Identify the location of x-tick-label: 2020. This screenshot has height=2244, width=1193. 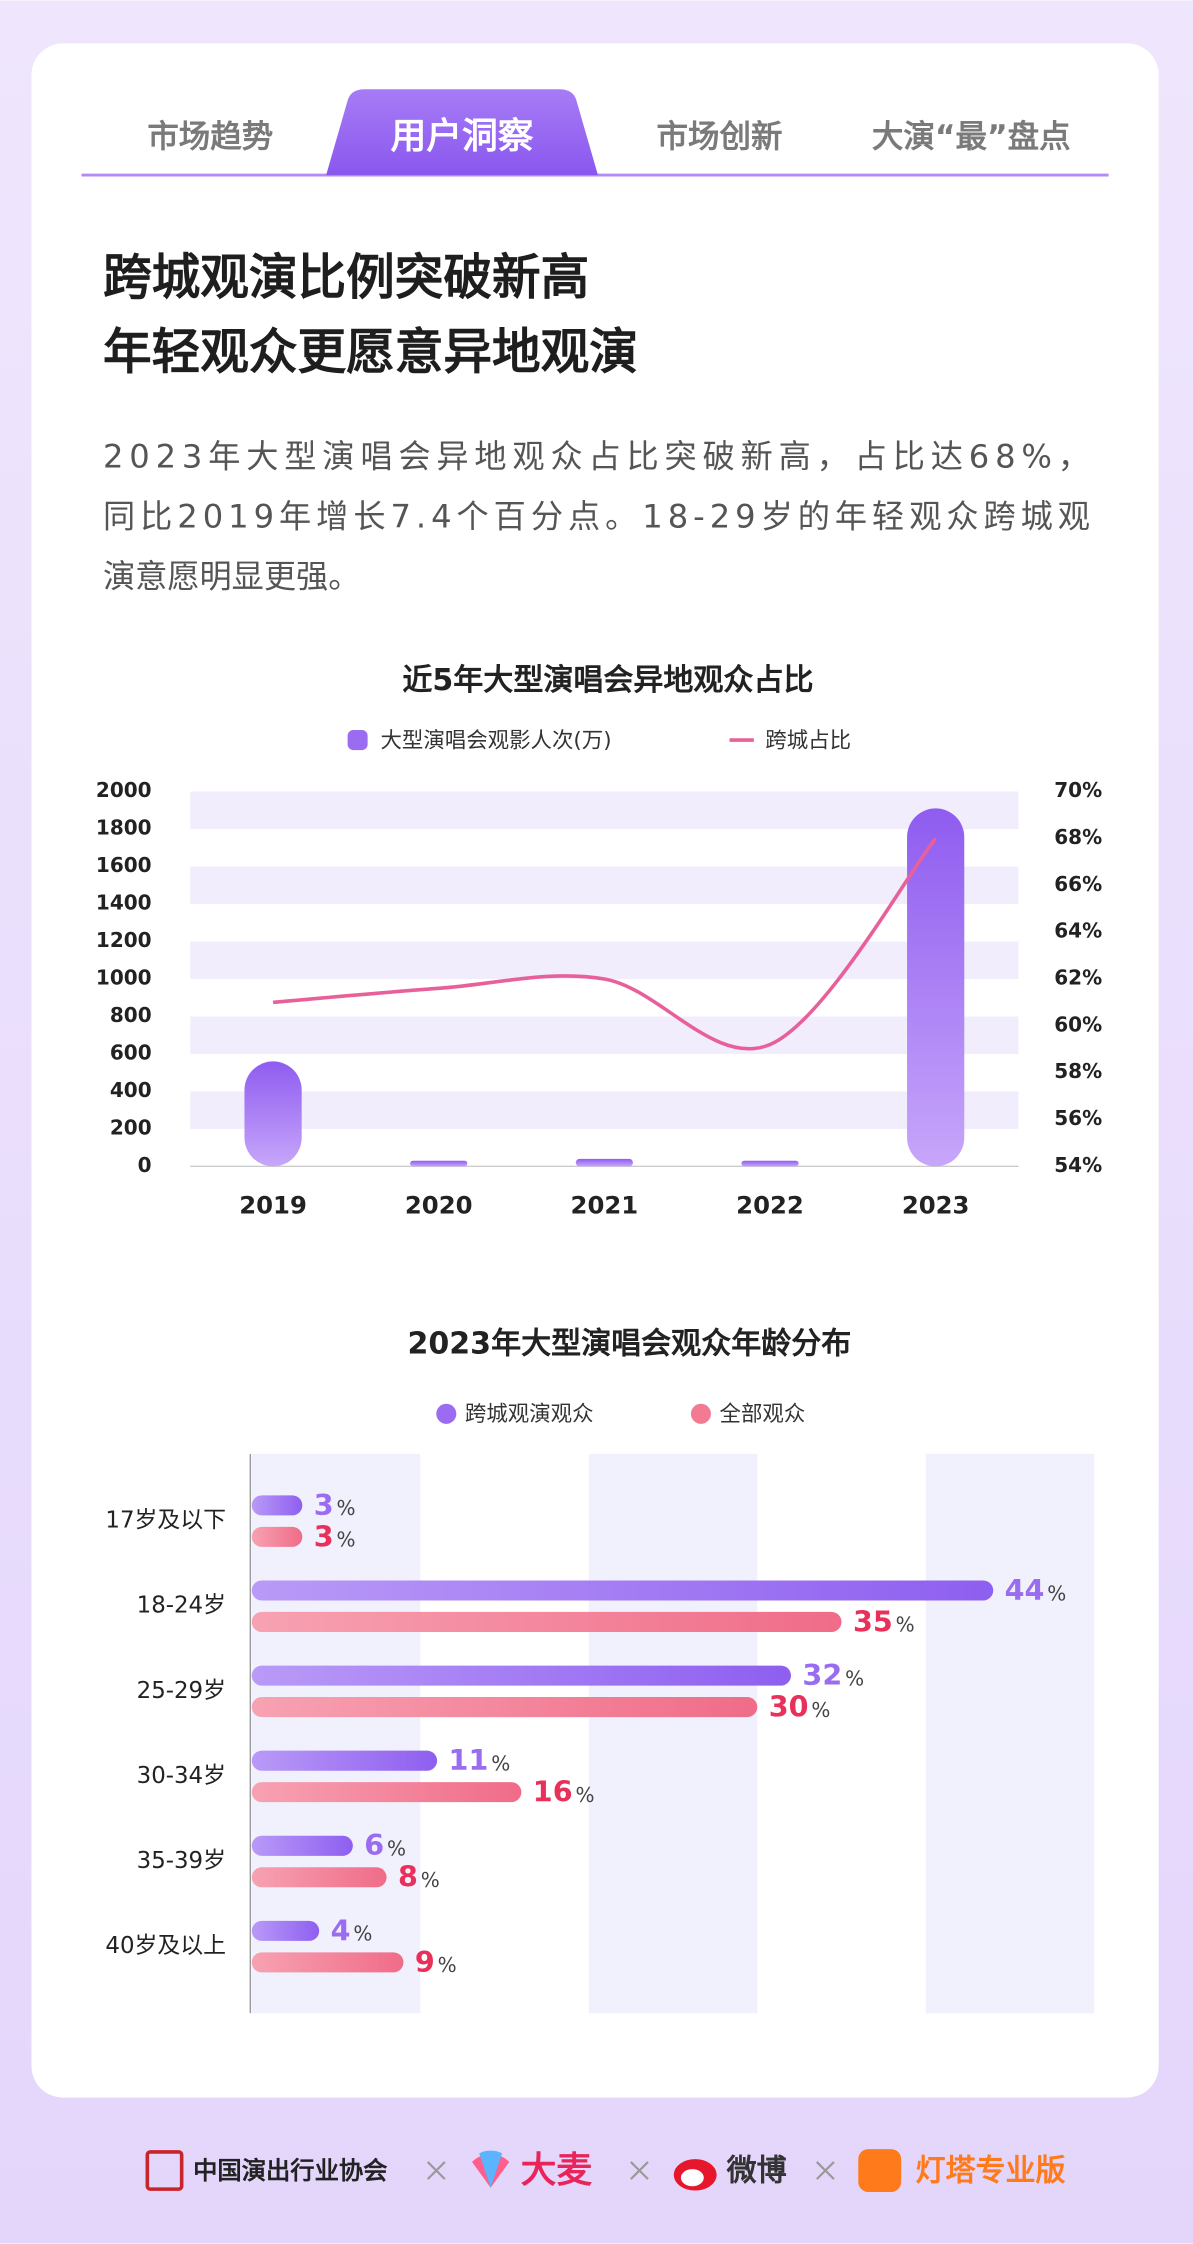
(439, 1204).